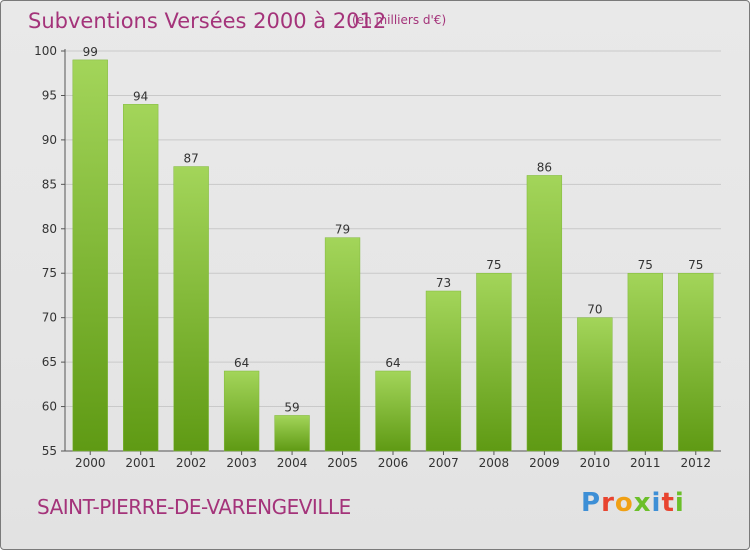  What do you see at coordinates (544, 463) in the screenshot?
I see `x-tick-label: 2009` at bounding box center [544, 463].